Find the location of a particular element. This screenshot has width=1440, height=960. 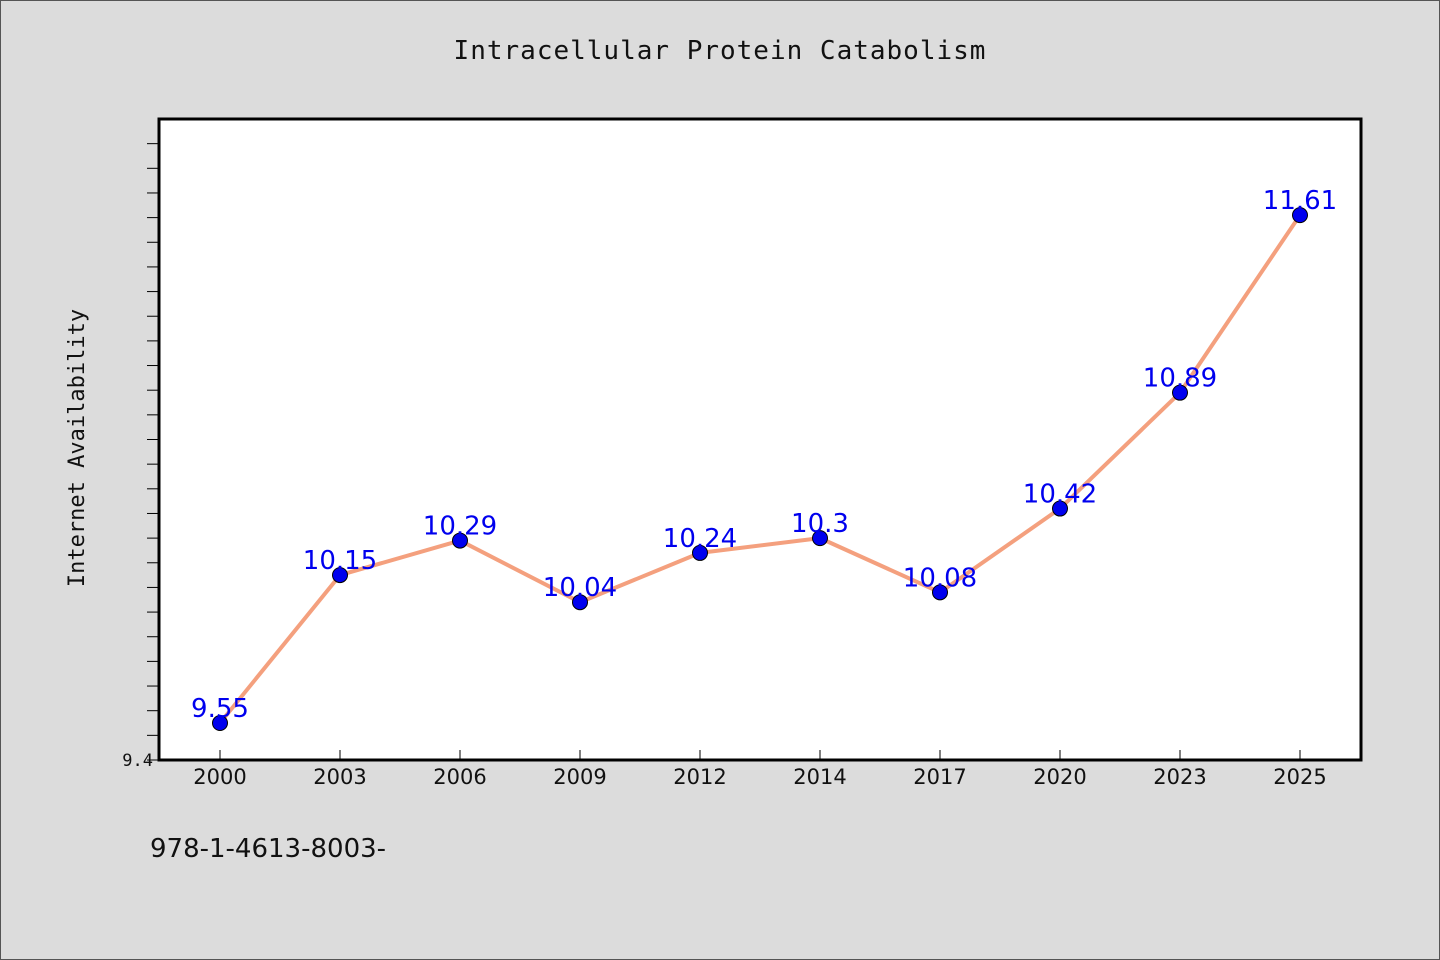

x-tick-label: 2023 is located at coordinates (1179, 777).